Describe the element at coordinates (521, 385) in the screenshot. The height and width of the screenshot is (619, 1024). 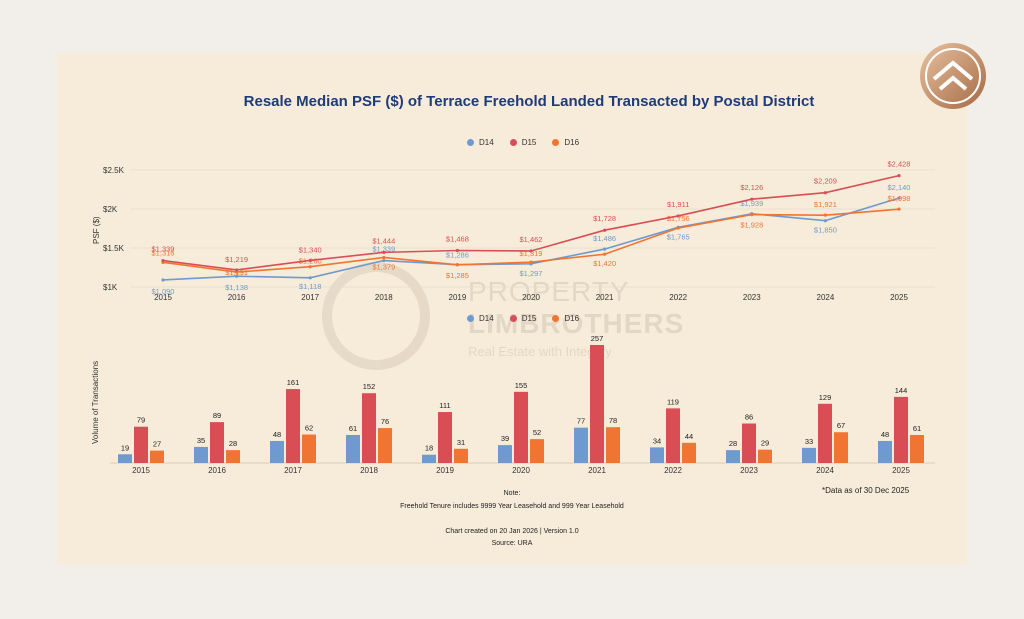
I see `bar-data-label: 155` at that location.